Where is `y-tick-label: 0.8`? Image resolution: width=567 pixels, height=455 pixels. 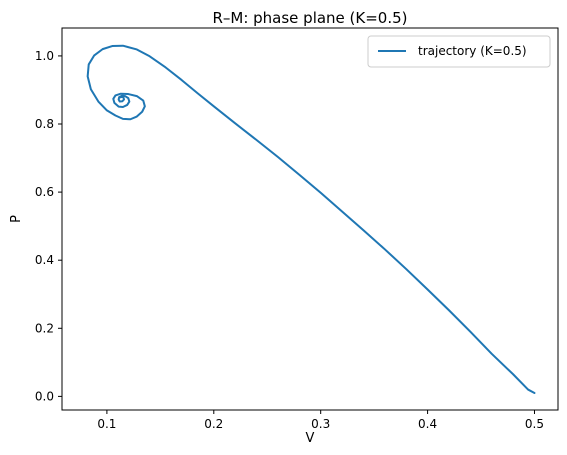 y-tick-label: 0.8 is located at coordinates (44, 124).